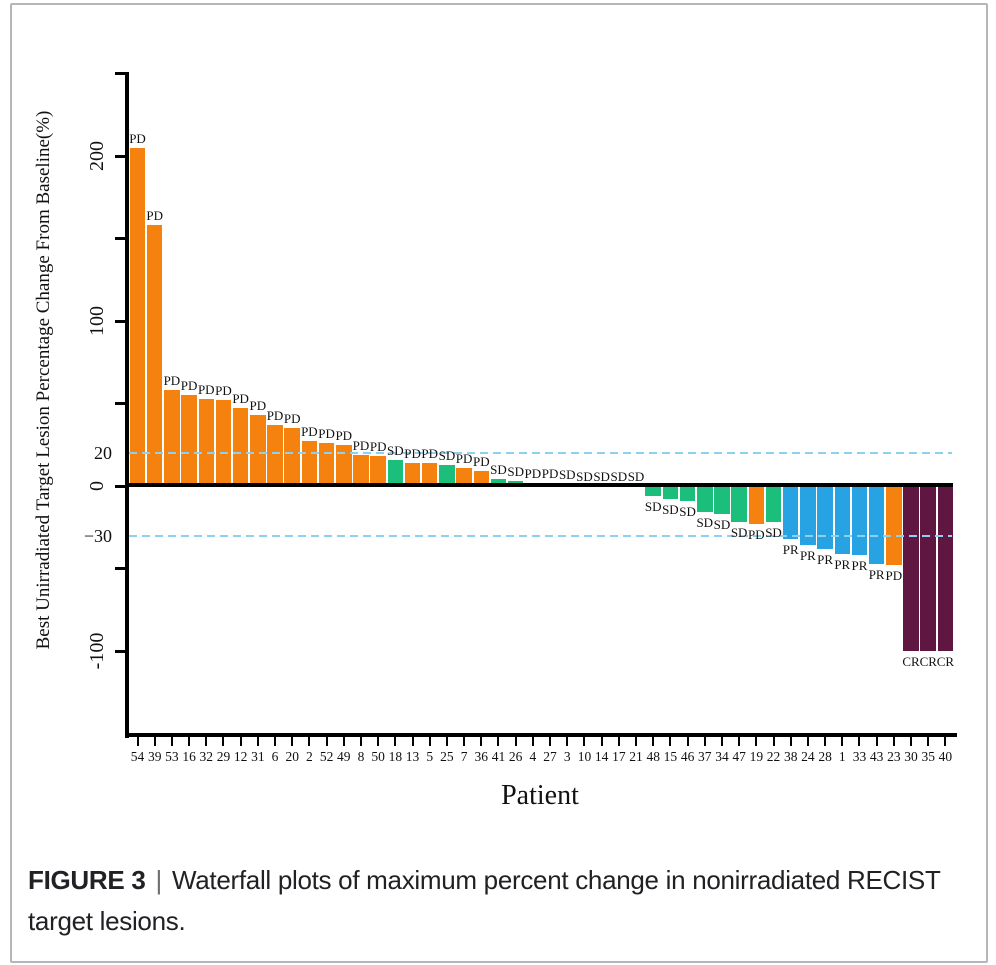 This screenshot has height=965, width=996. What do you see at coordinates (172, 756) in the screenshot?
I see `x-axis-label-patient-53: 53` at bounding box center [172, 756].